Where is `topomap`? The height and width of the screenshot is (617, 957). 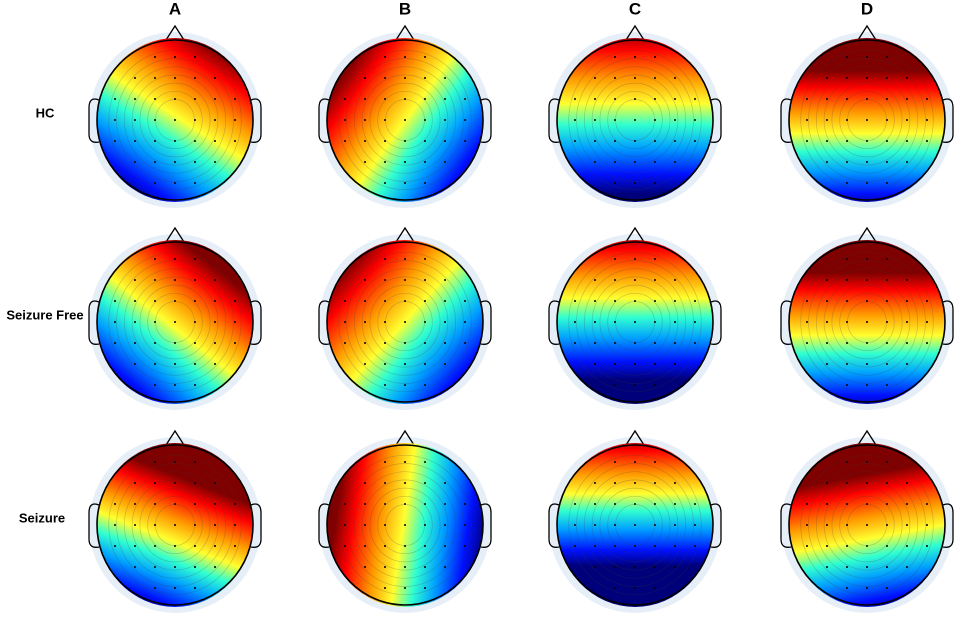 topomap is located at coordinates (175, 521).